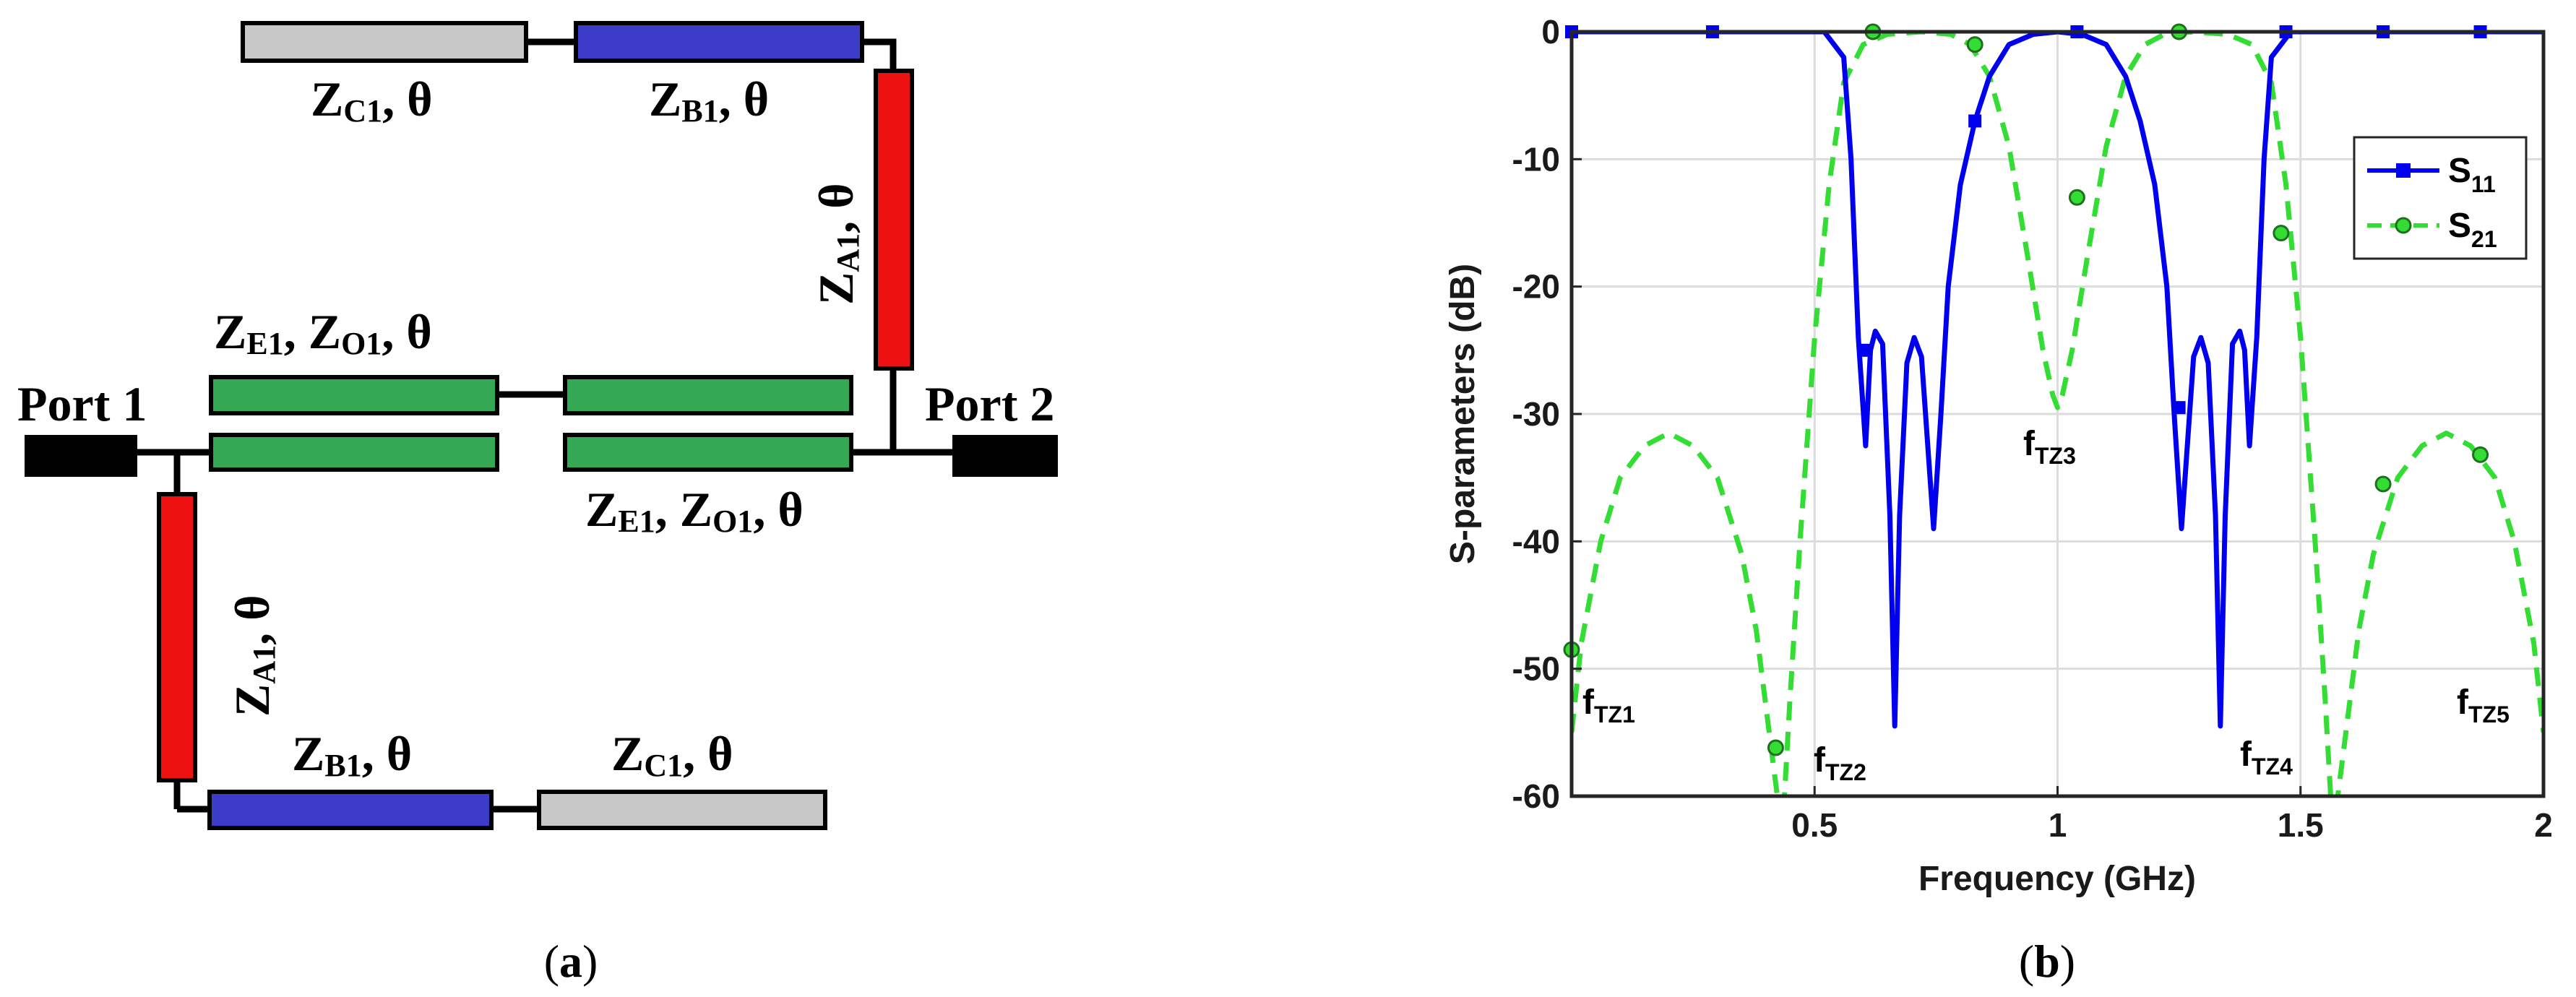 The image size is (2576, 997). Describe the element at coordinates (350, 810) in the screenshot. I see `zb1-bottom-line` at that location.